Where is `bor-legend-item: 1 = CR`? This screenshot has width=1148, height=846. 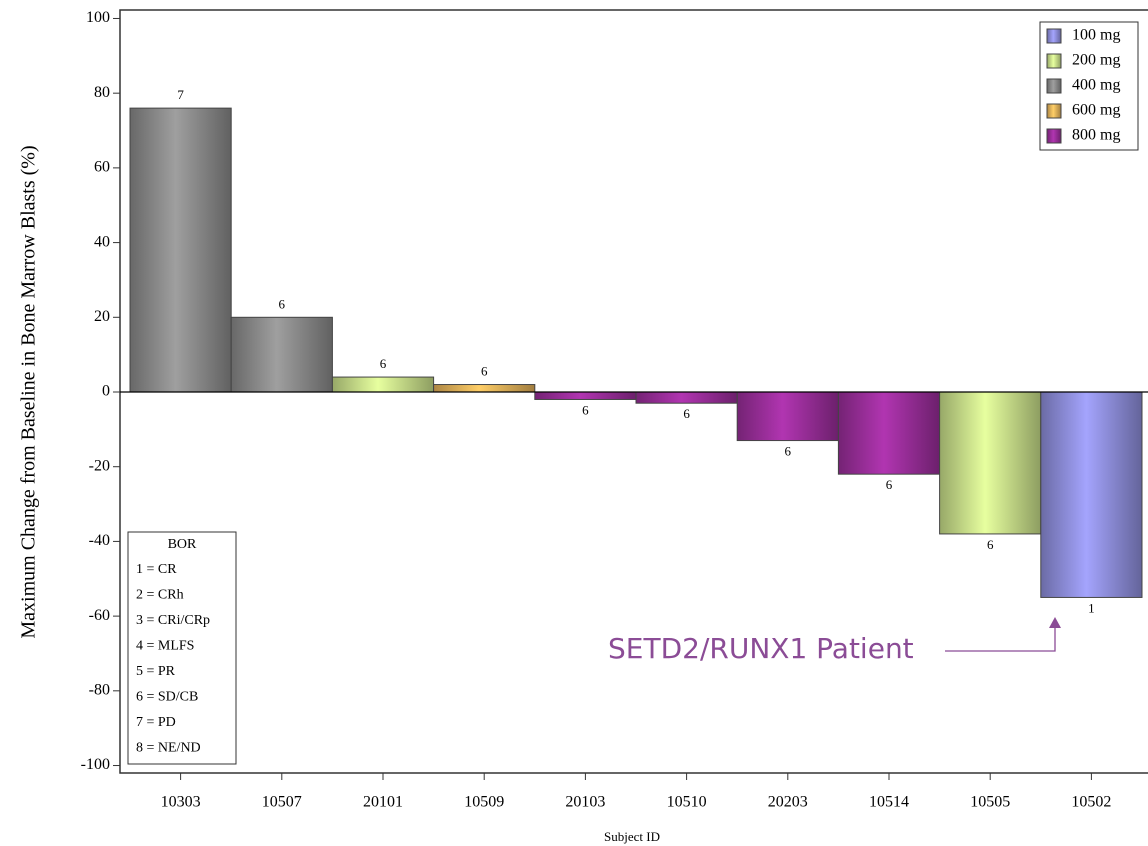
bor-legend-item: 1 = CR is located at coordinates (156, 569).